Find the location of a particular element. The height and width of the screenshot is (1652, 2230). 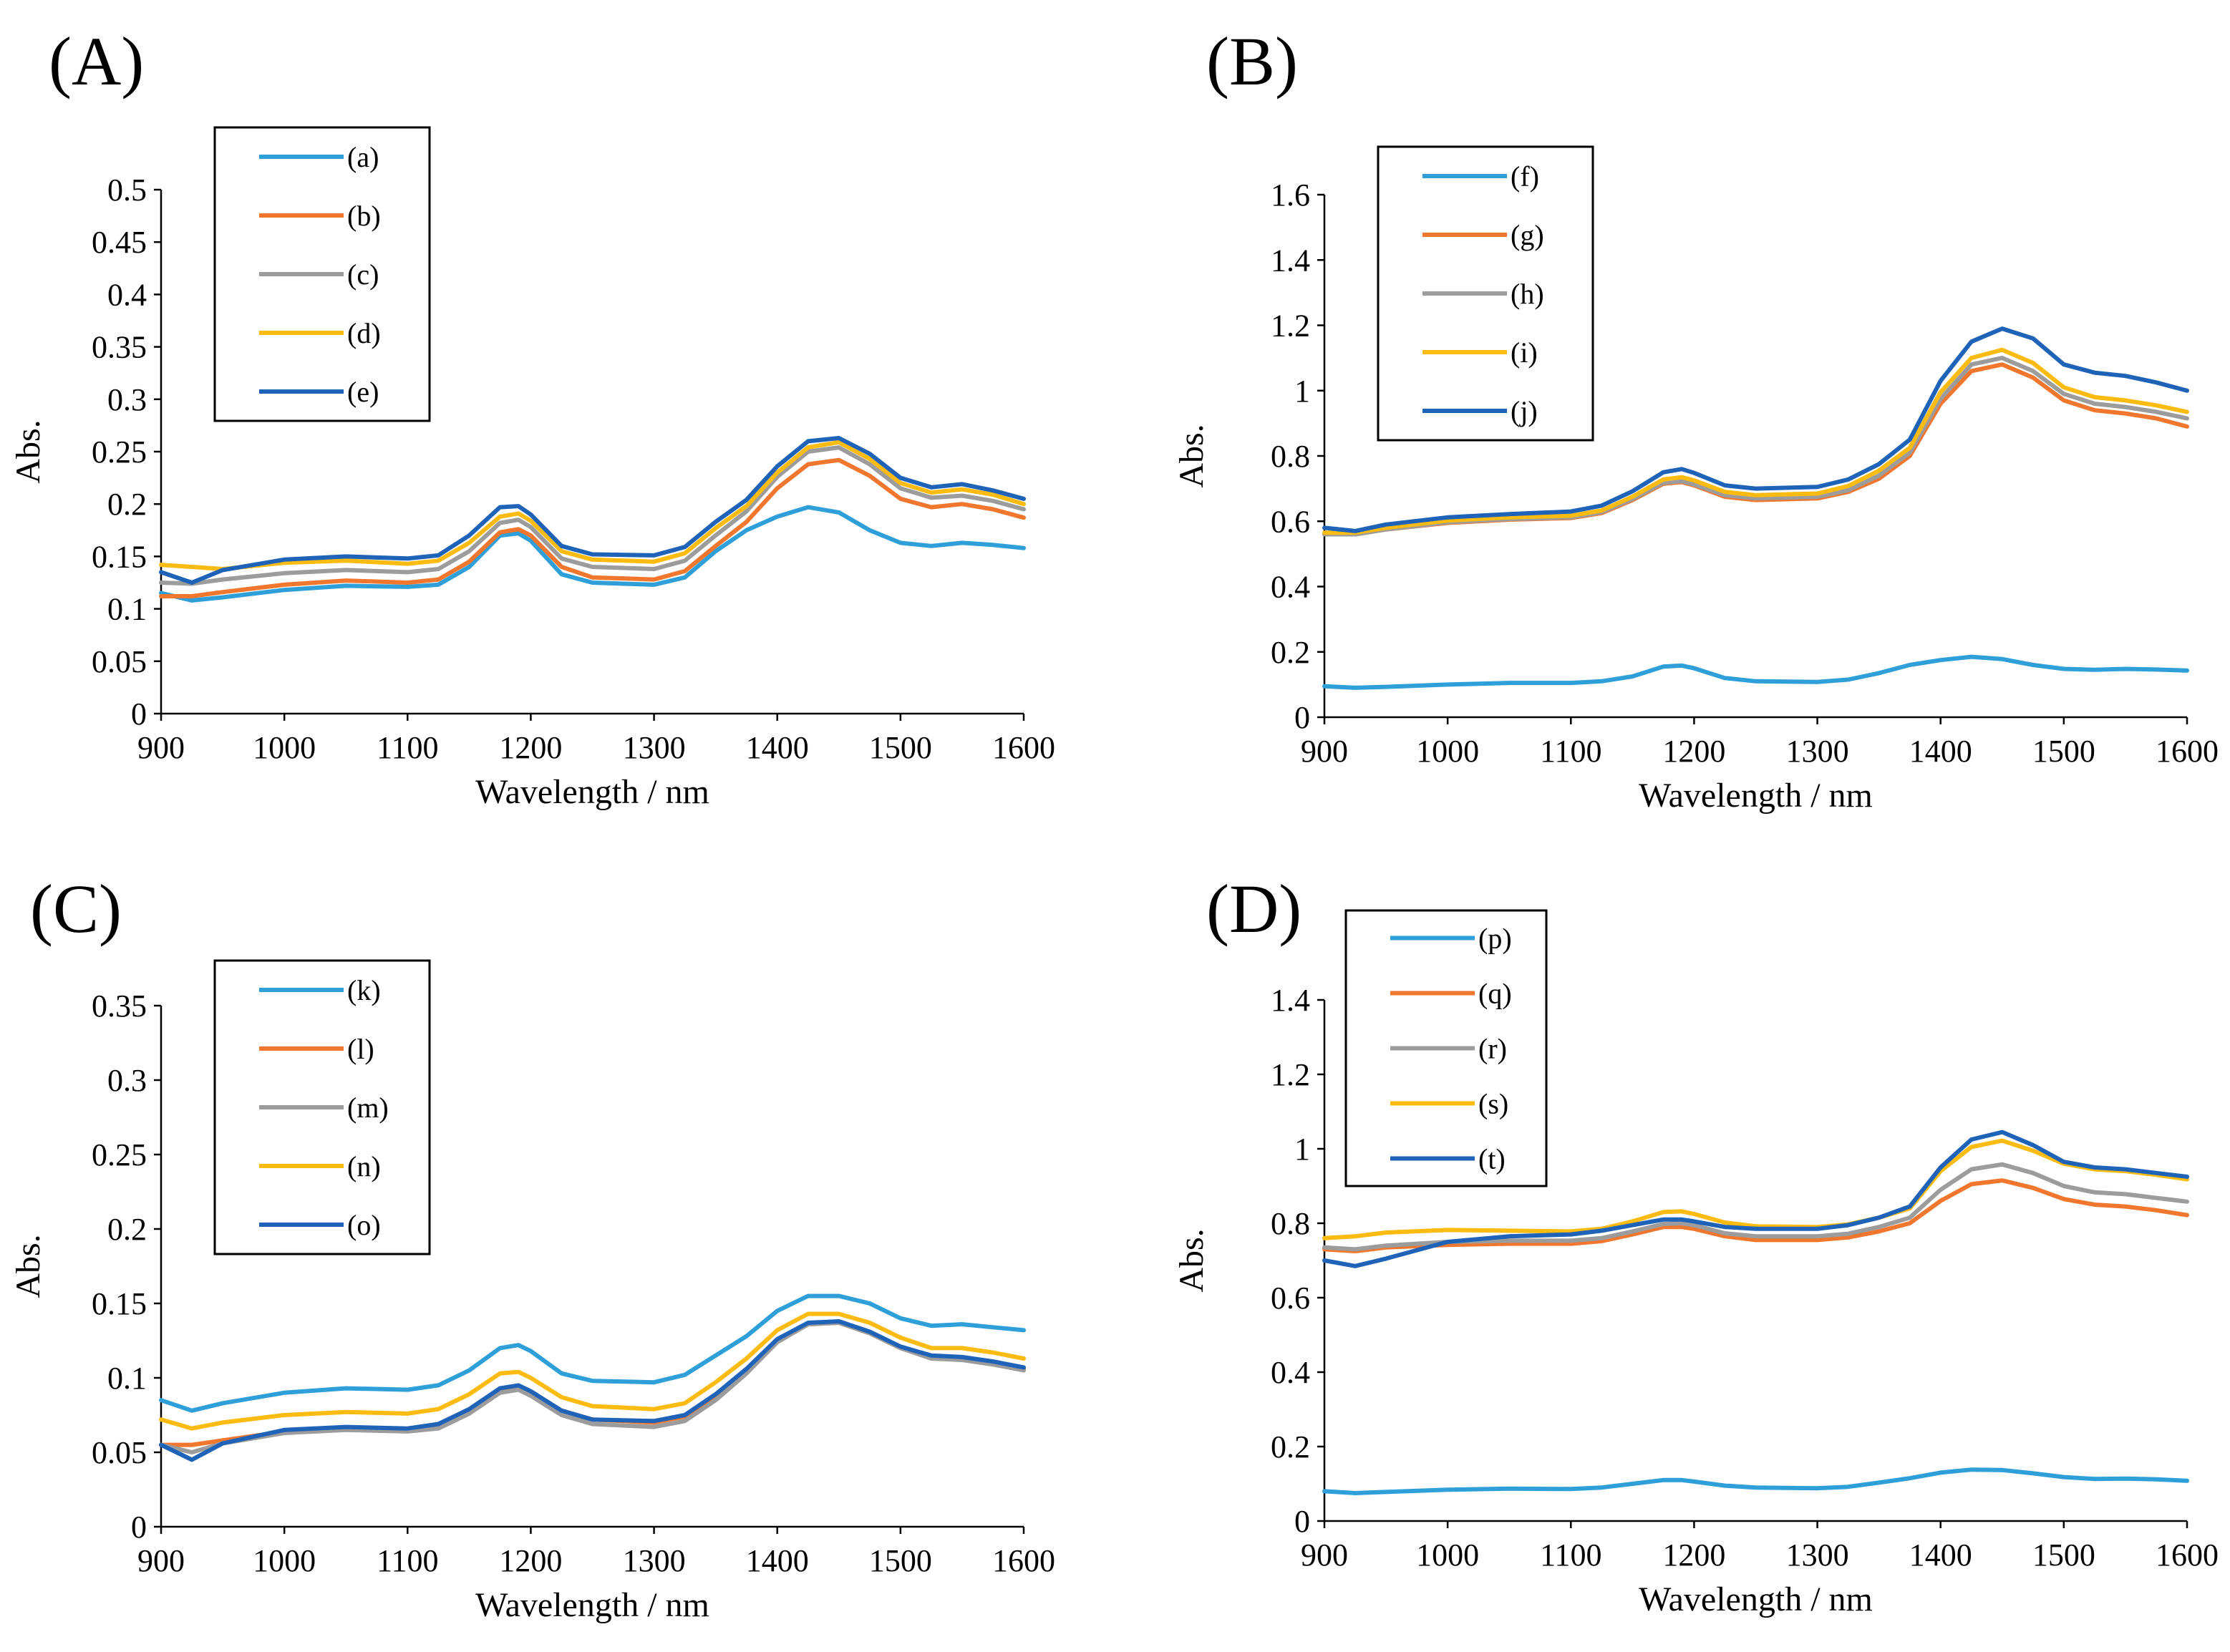

legend-label: (j) is located at coordinates (1524, 411).